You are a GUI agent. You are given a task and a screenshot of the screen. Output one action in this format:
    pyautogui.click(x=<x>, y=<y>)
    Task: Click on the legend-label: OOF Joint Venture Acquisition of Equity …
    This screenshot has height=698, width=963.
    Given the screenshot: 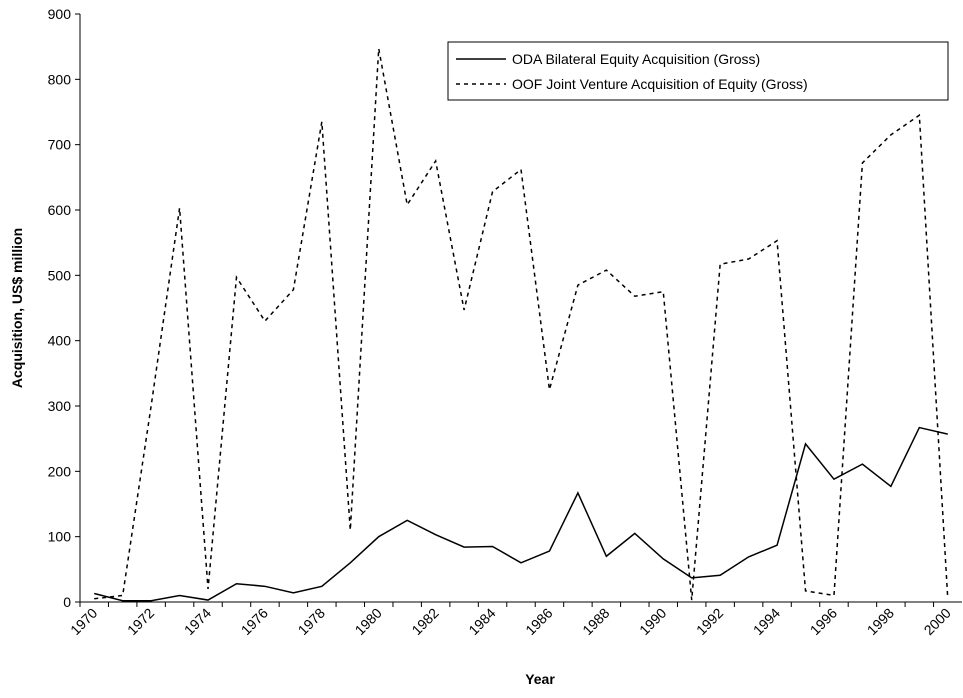 What is the action you would take?
    pyautogui.click(x=660, y=84)
    